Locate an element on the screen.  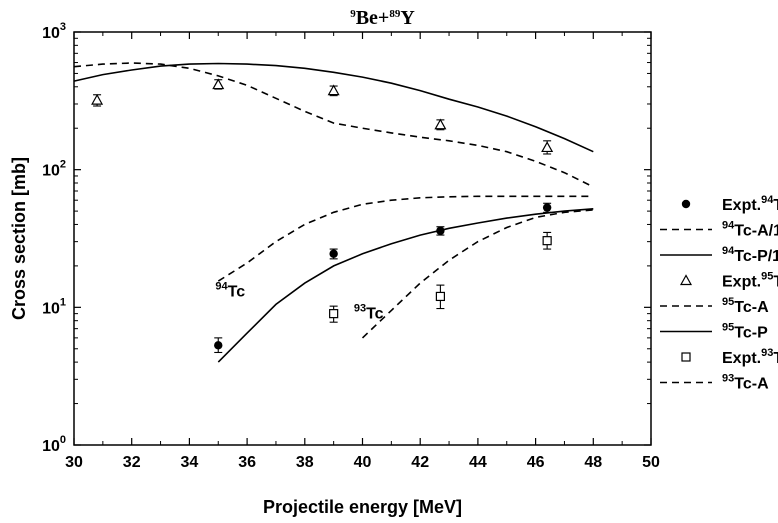
y-tick-label: 10² is located at coordinates (54, 169).